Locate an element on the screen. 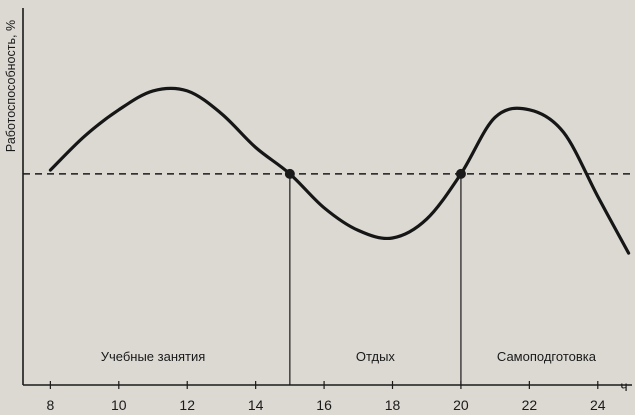  region-label-1: Учебные занятия is located at coordinates (153, 356).